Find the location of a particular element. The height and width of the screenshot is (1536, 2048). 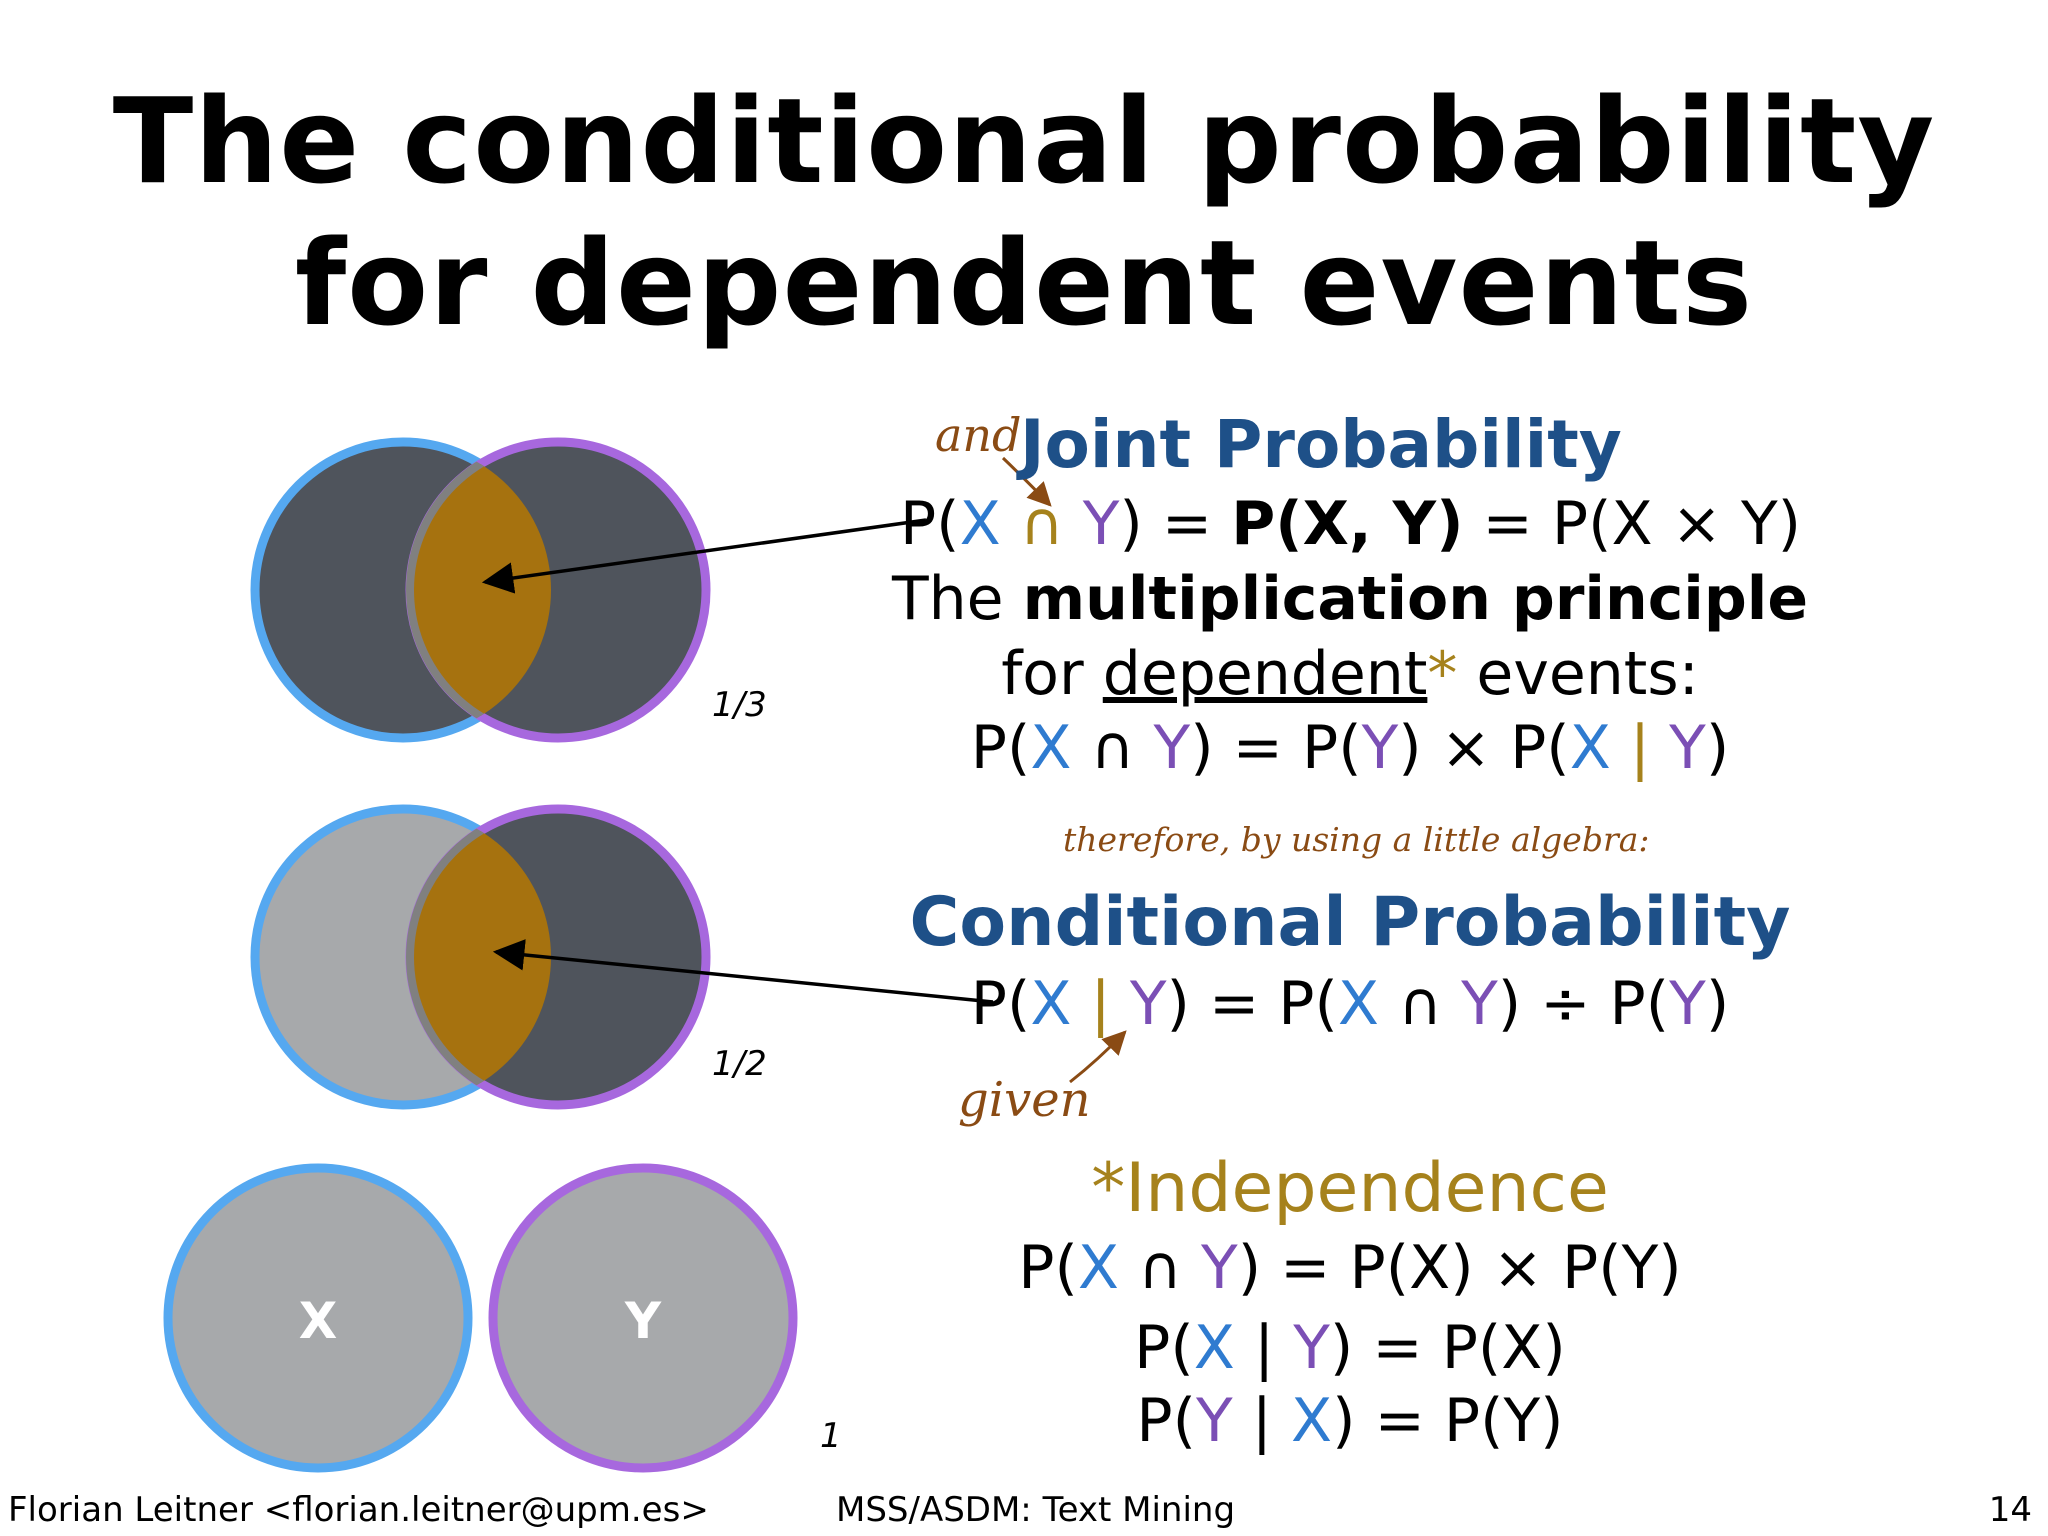

title-line-1: The conditional probability is located at coordinates (1024, 141).